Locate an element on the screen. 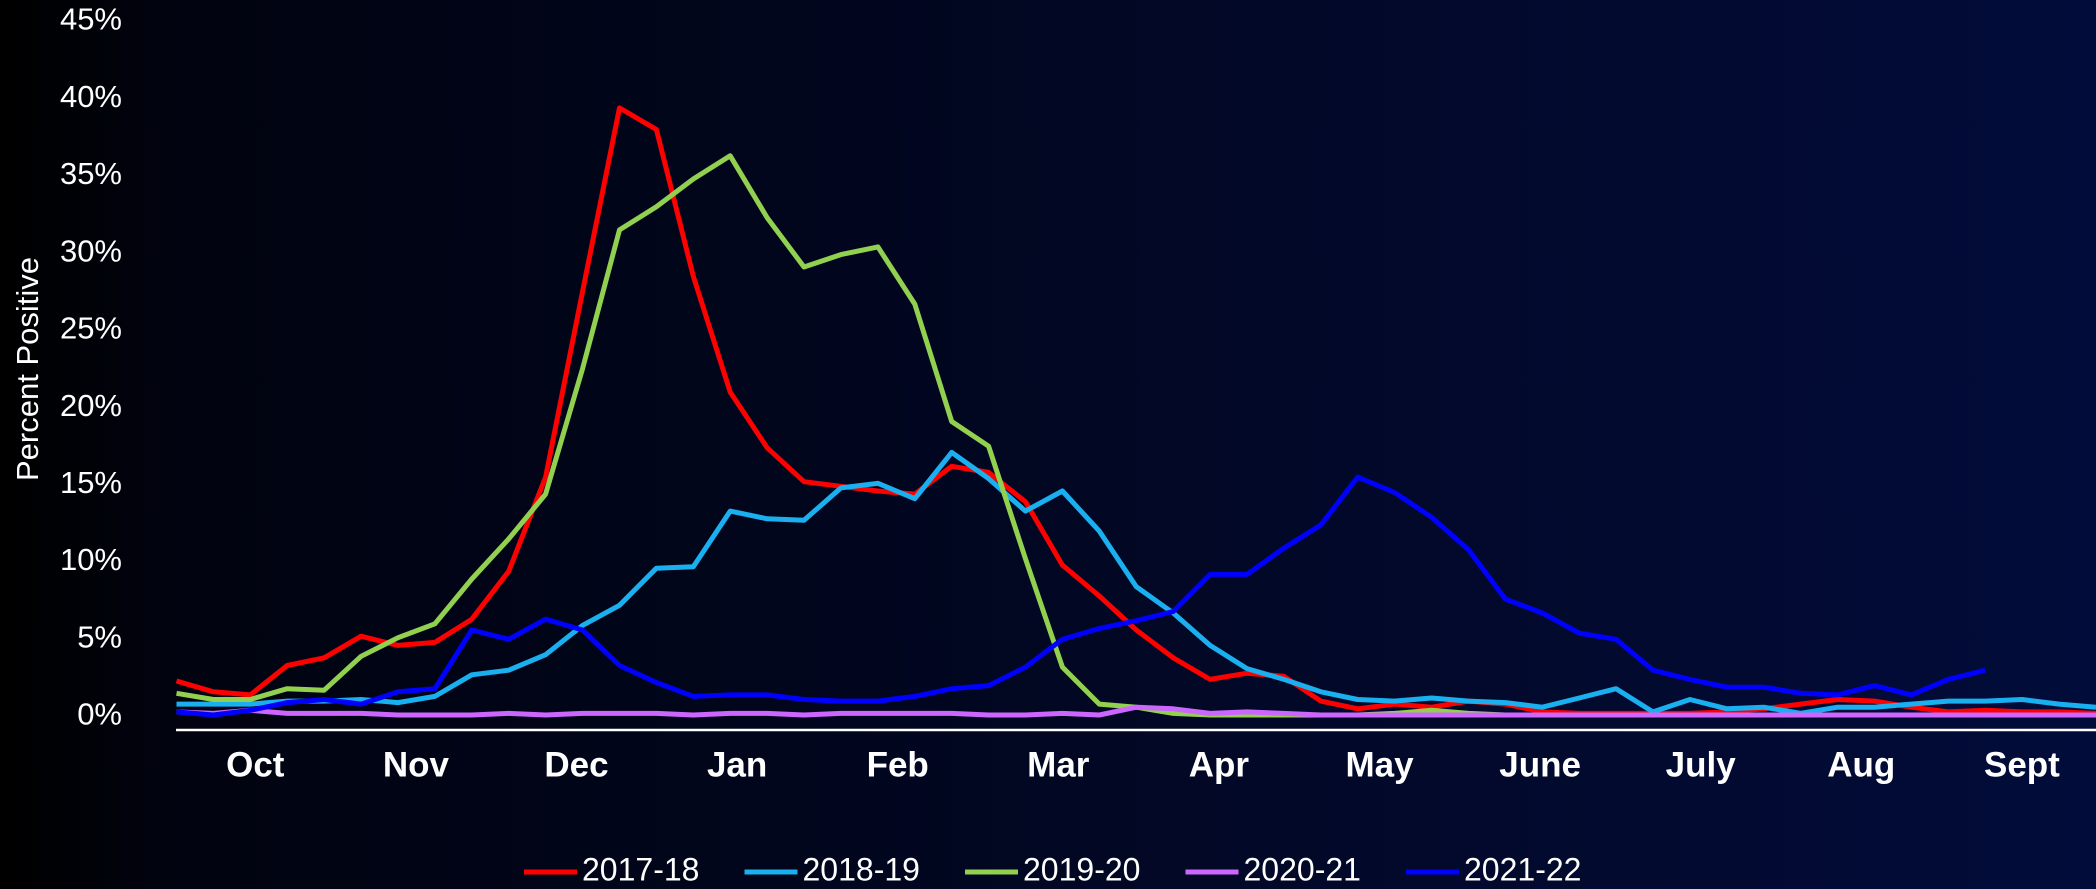 Image resolution: width=2096 pixels, height=889 pixels. y-tick-label: 0% is located at coordinates (99, 714).